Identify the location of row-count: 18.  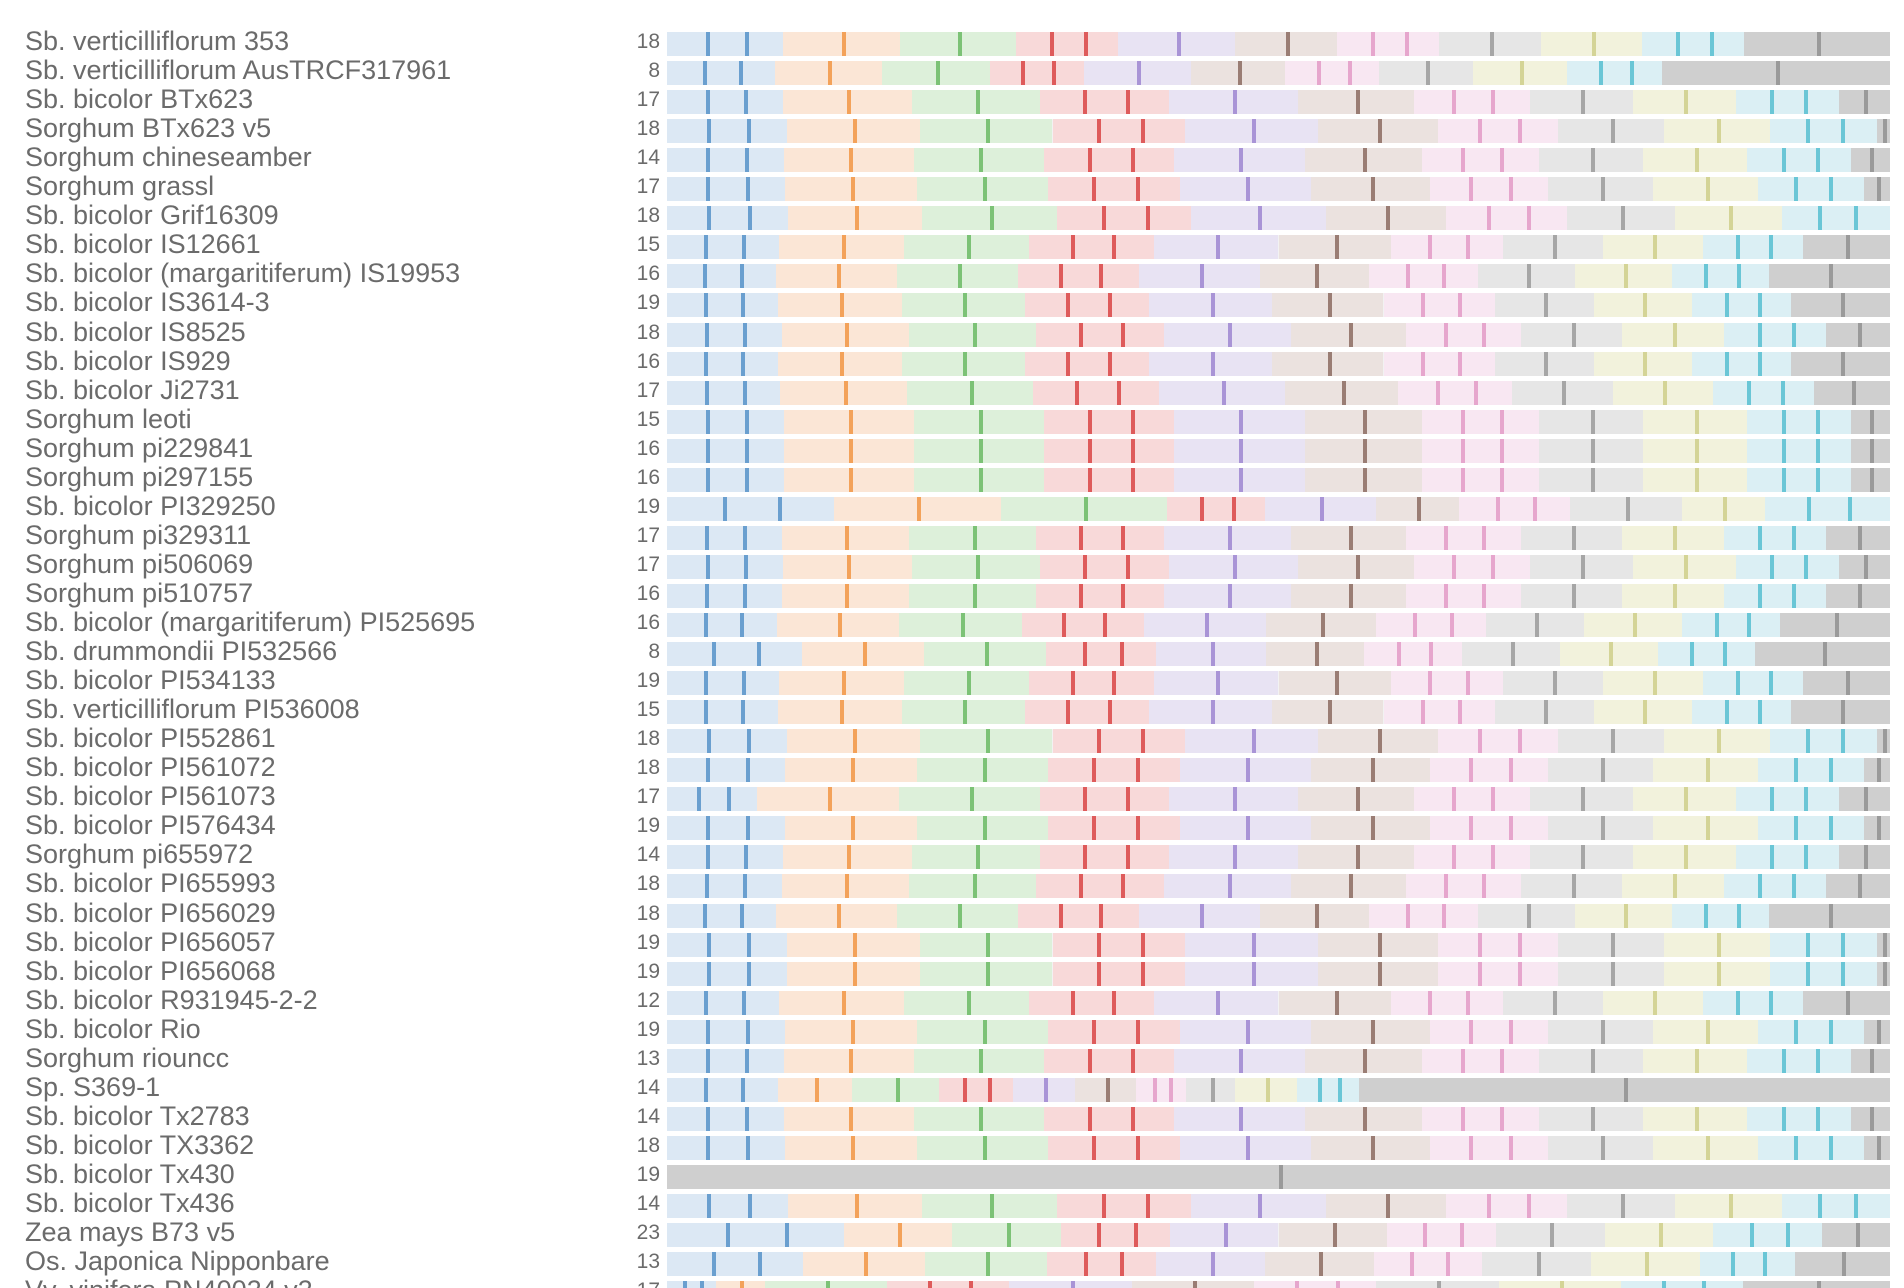
(648, 129).